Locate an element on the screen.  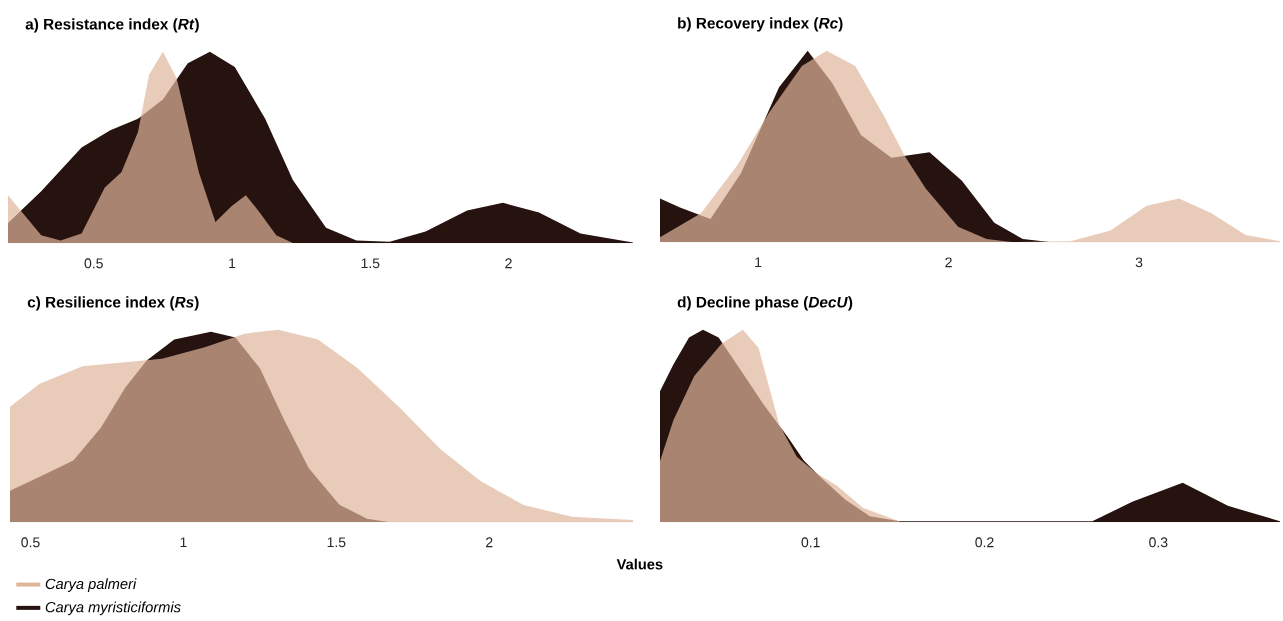
x-tick-label: 3 is located at coordinates (1139, 262).